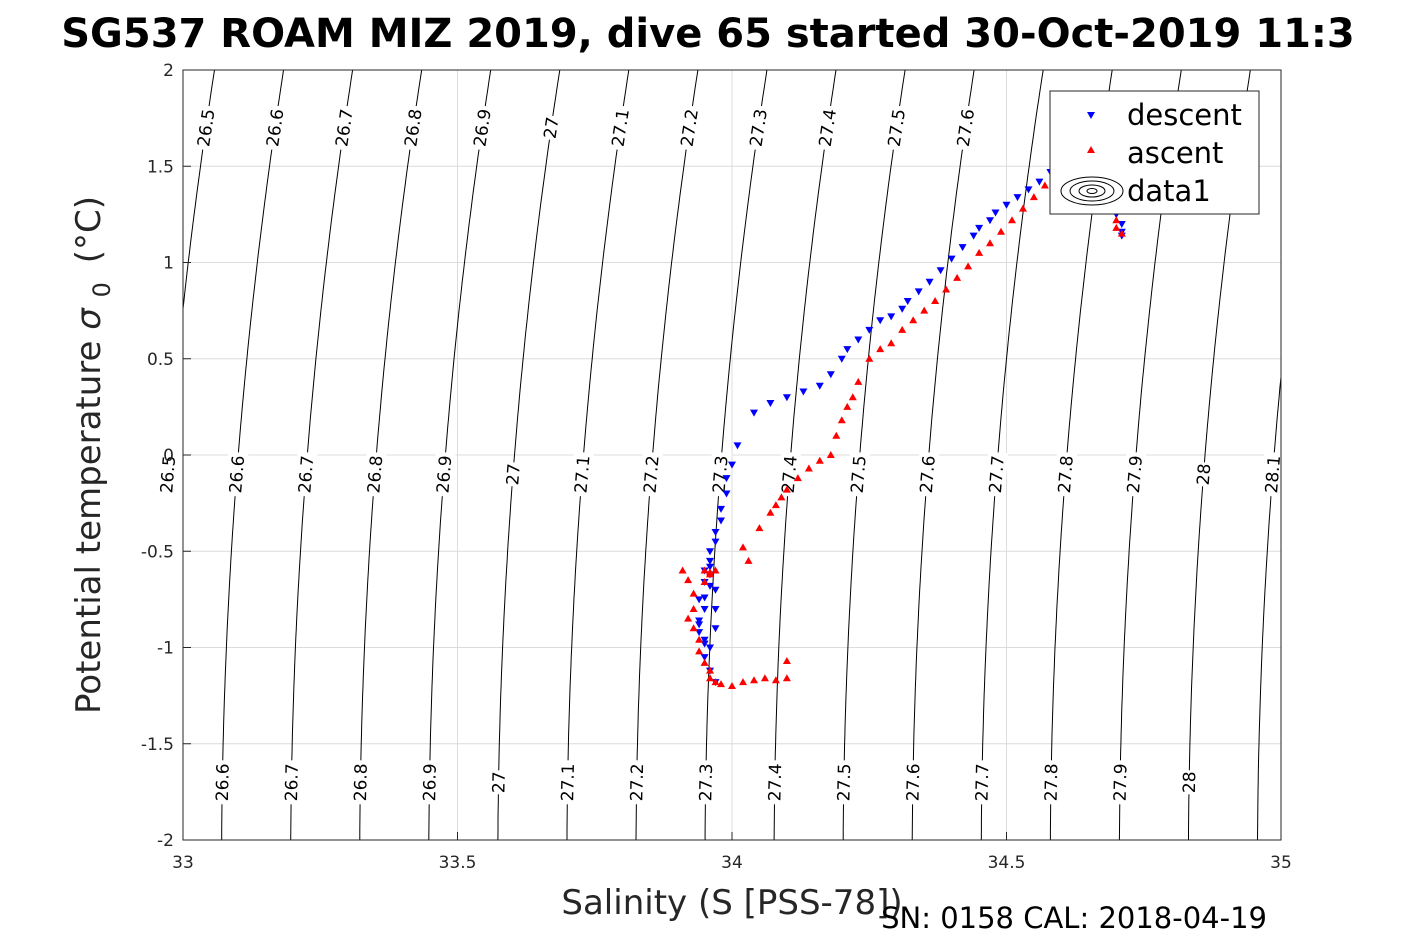 This screenshot has width=1417, height=945. Describe the element at coordinates (165, 841) in the screenshot. I see `y-tick-label: -2` at that location.